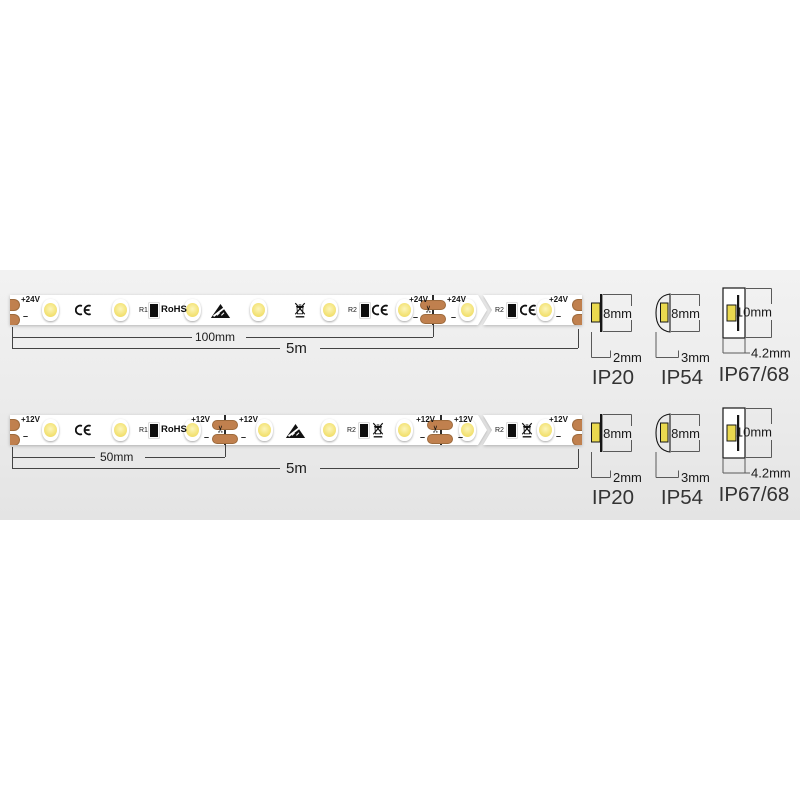 The width and height of the screenshot is (800, 800). What do you see at coordinates (248, 310) in the screenshot?
I see `strip-body: +24V – R1 RoHS R2` at bounding box center [248, 310].